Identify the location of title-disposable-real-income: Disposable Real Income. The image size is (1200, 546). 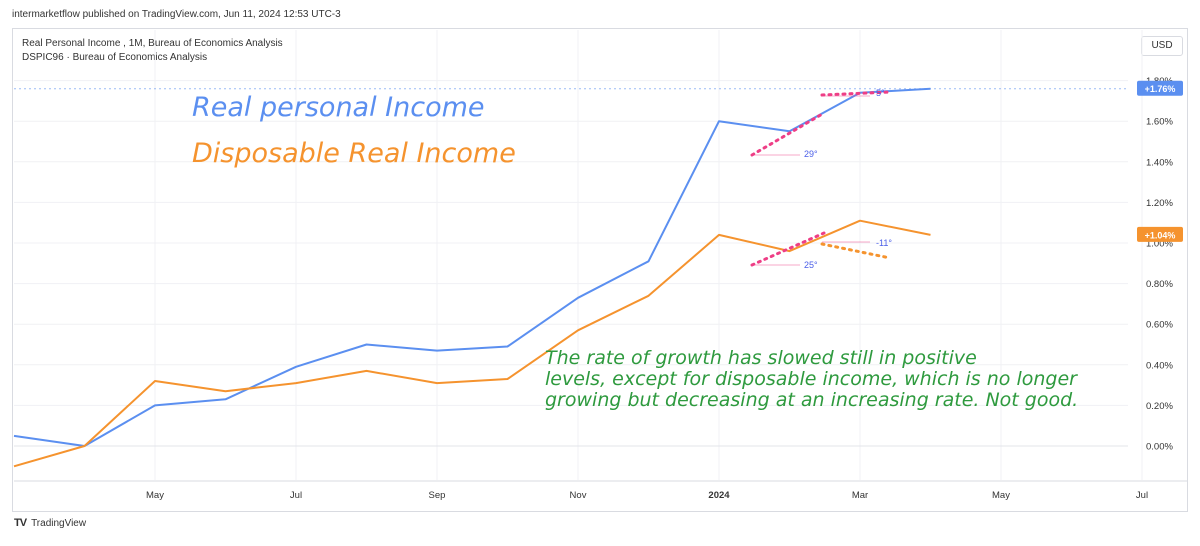
(354, 153).